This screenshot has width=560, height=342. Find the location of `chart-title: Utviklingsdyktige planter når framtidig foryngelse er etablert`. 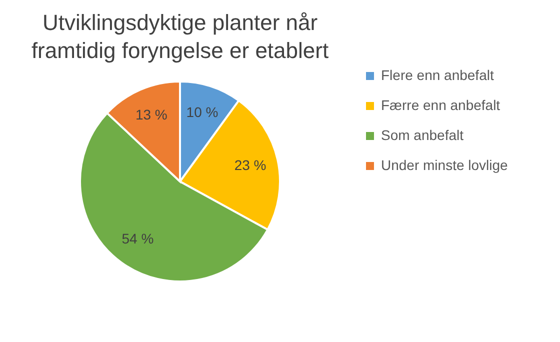

chart-title: Utviklingsdyktige planter når framtidig foryngelse er etablert is located at coordinates (180, 36).